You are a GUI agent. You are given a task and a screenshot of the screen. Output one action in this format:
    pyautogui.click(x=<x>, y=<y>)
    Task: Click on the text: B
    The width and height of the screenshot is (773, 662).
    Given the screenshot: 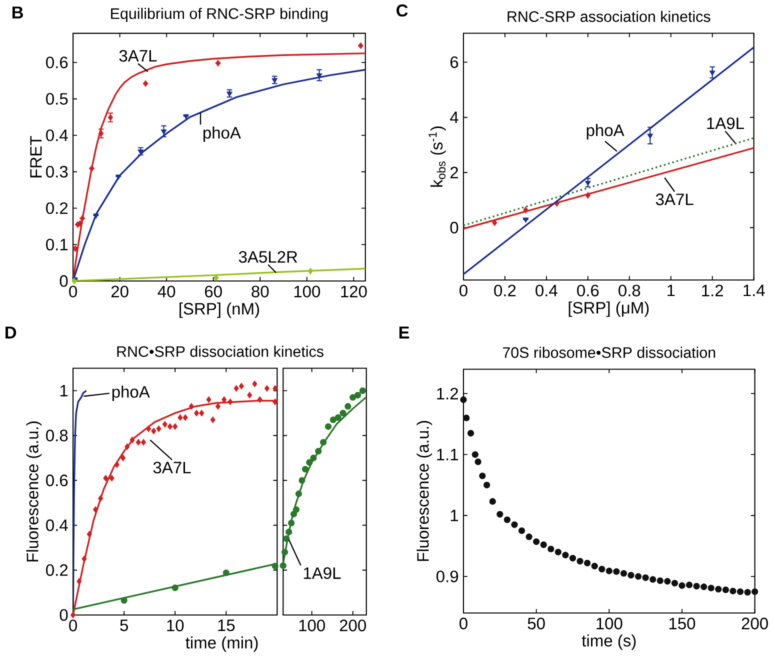 What is the action you would take?
    pyautogui.click(x=17, y=12)
    